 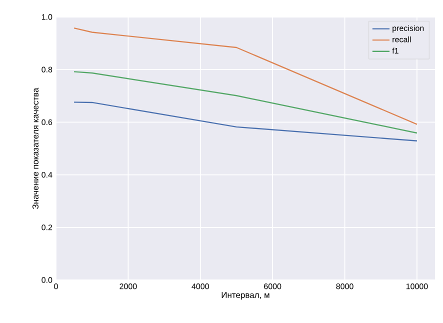 What do you see at coordinates (395, 51) in the screenshot?
I see `legend-label: f1` at bounding box center [395, 51].